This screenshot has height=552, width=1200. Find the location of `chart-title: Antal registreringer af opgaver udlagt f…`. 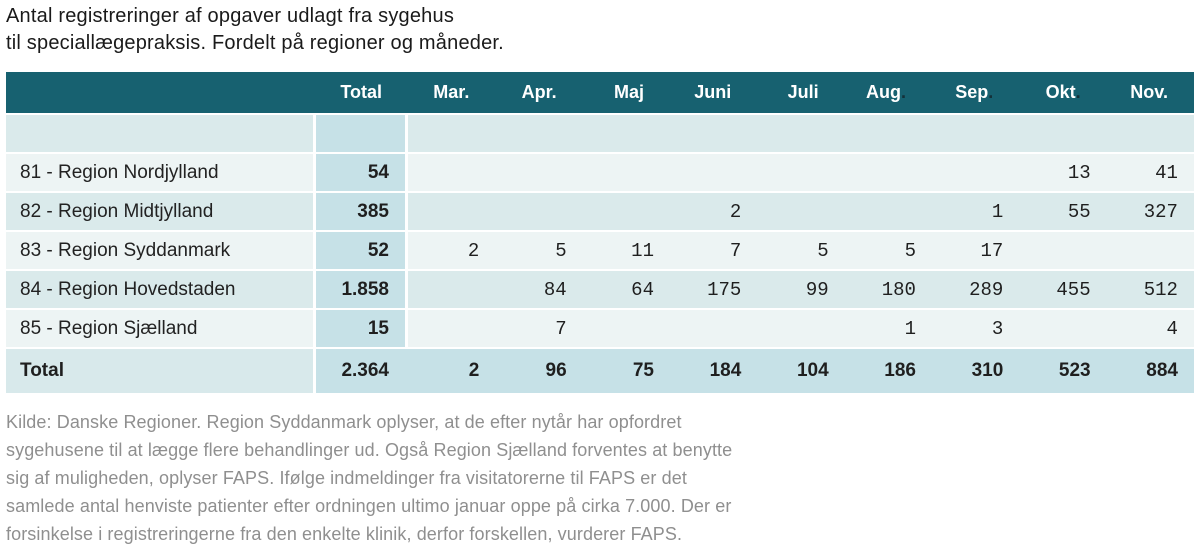

chart-title: Antal registreringer af opgaver udlagt f… is located at coordinates (600, 30).